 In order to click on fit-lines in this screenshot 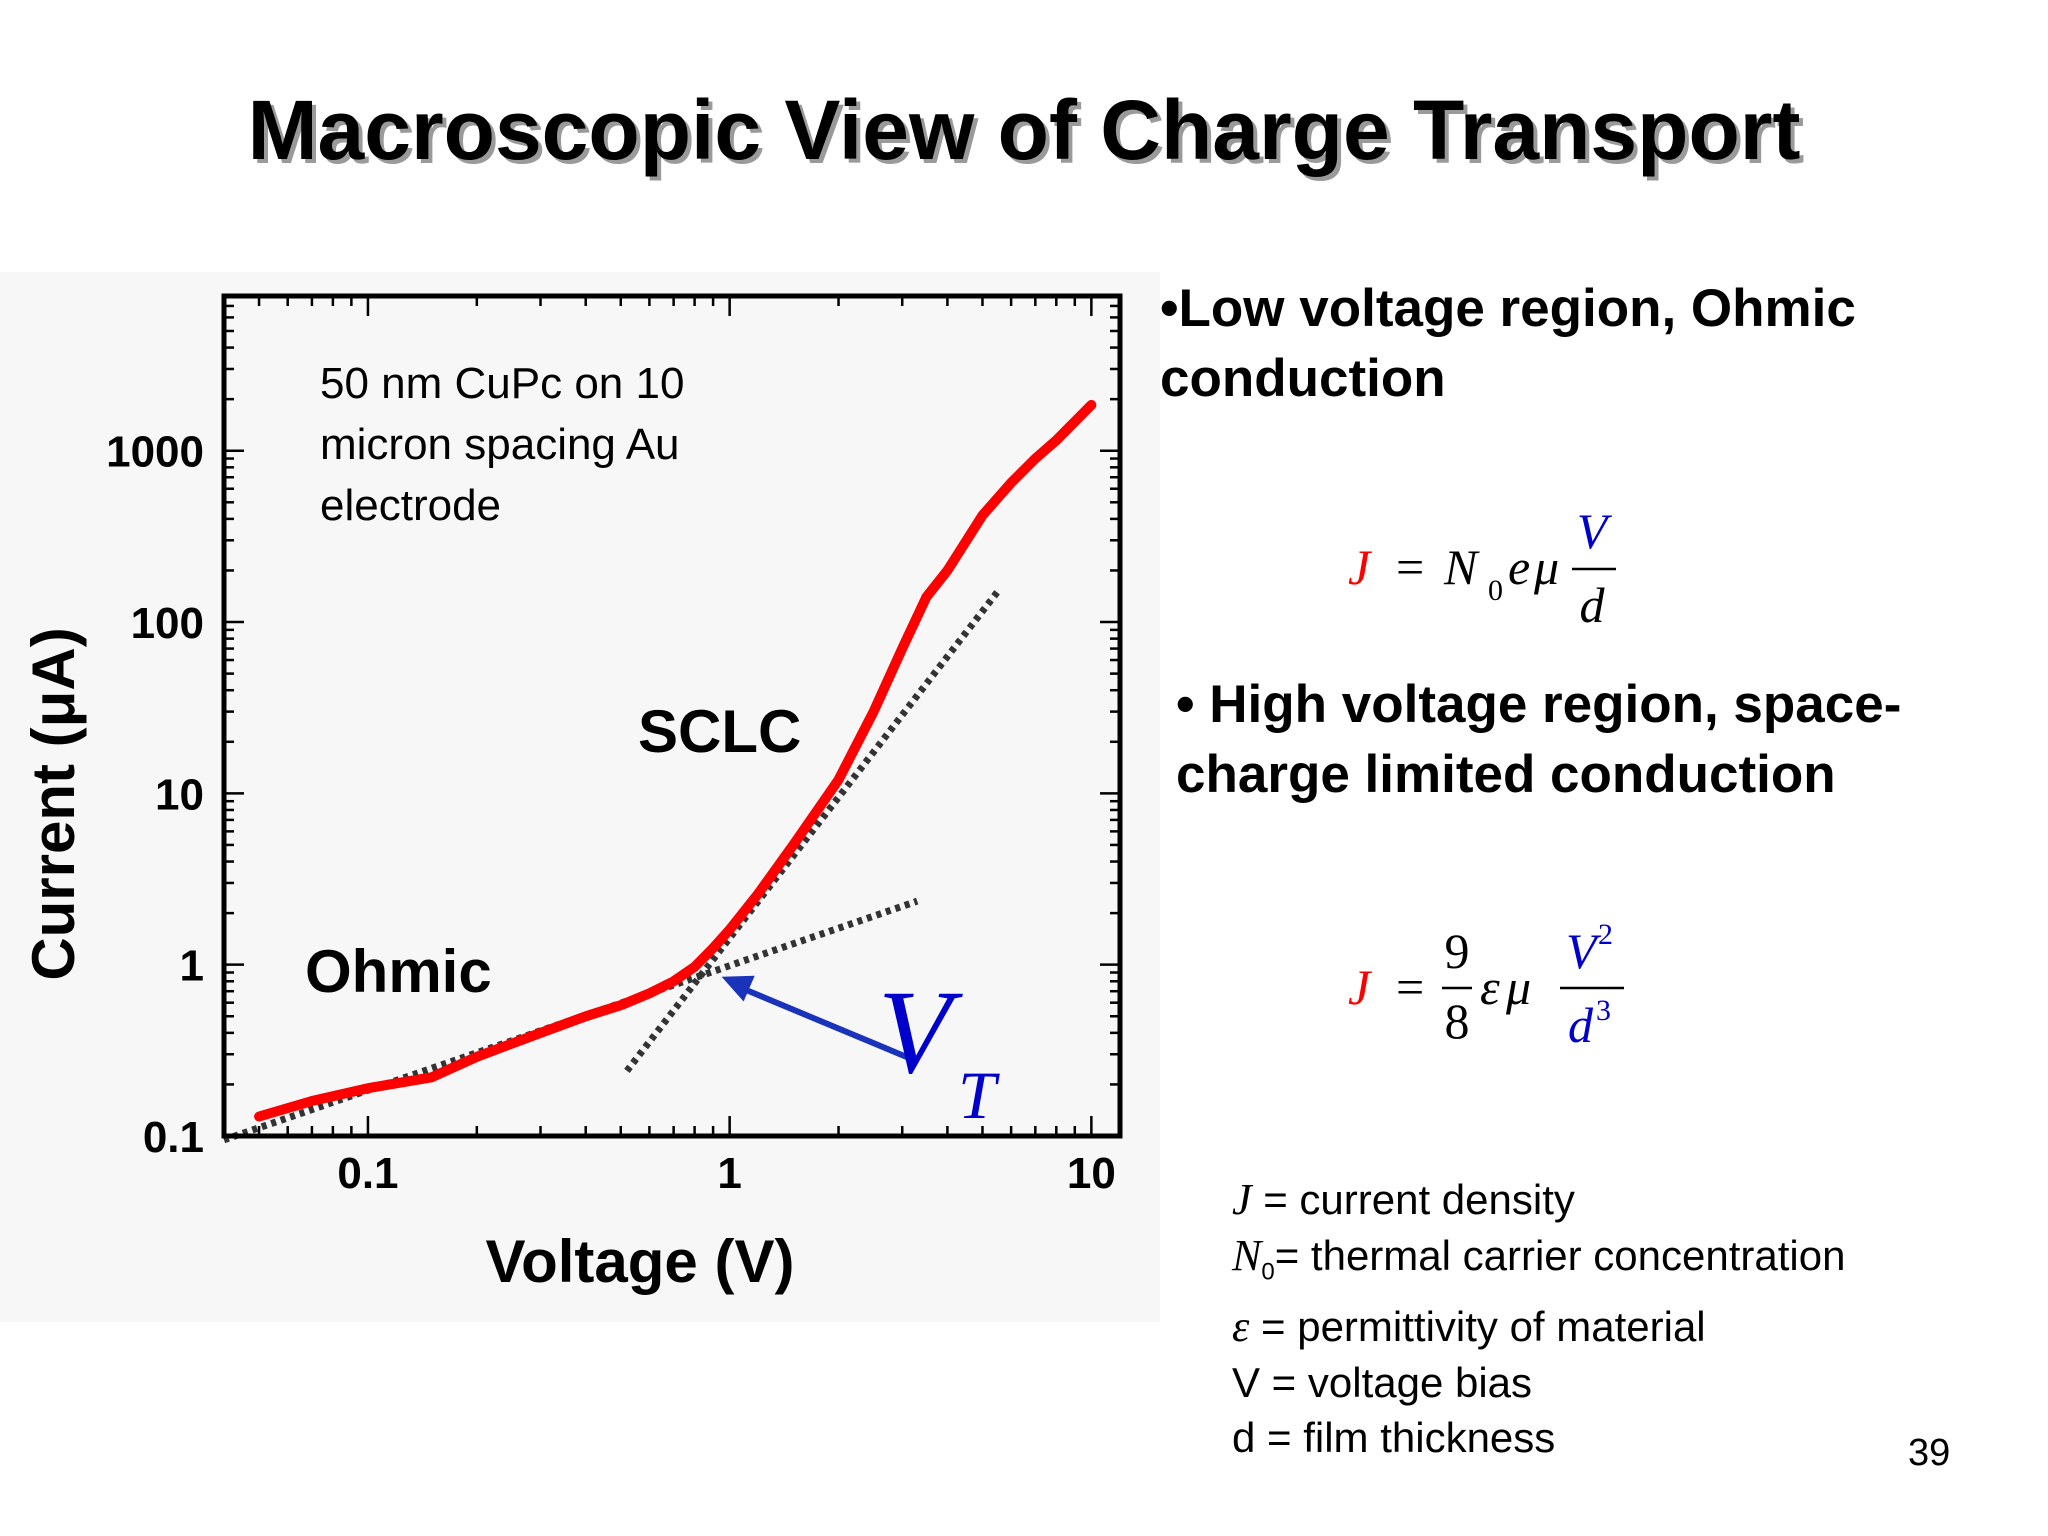, I will do `click(611, 866)`.